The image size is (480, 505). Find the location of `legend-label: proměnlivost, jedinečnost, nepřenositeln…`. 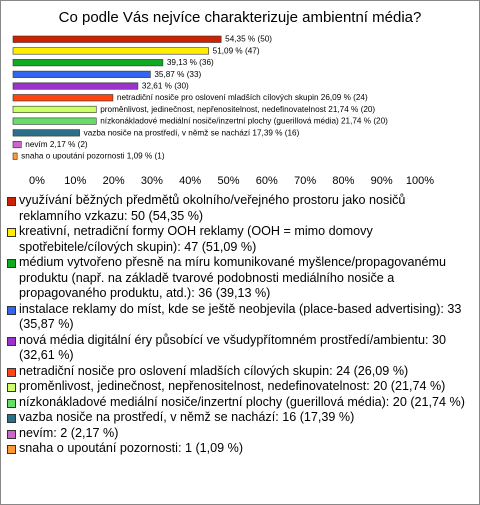

legend-label: proměnlivost, jedinečnost, nepřenositeln… is located at coordinates (232, 386).